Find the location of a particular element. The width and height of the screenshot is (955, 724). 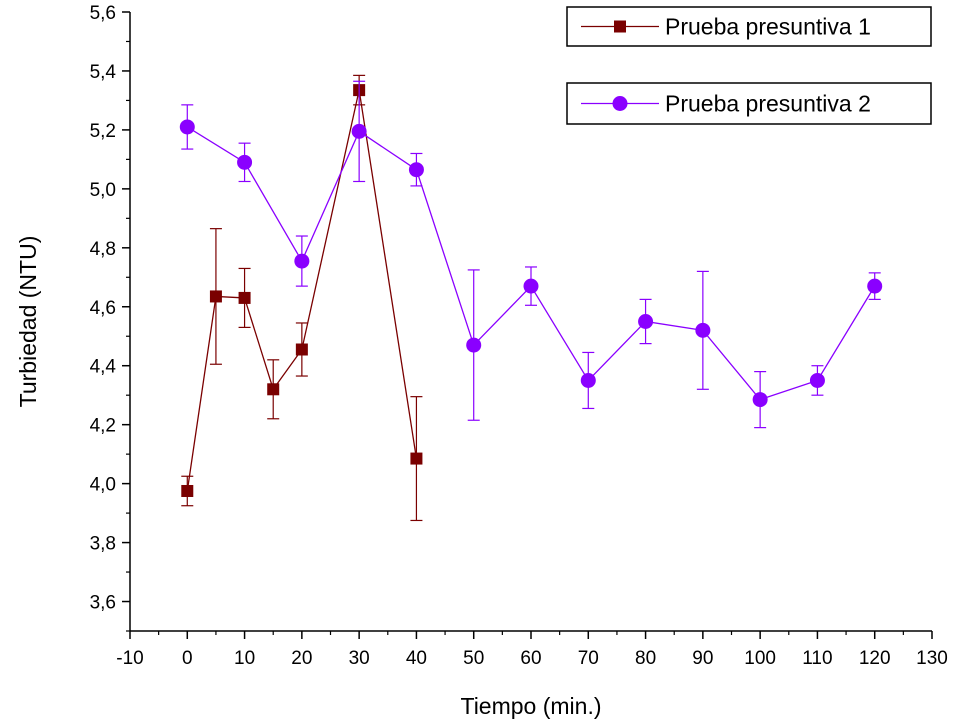

y-tick-label: 3,8 is located at coordinates (103, 544).